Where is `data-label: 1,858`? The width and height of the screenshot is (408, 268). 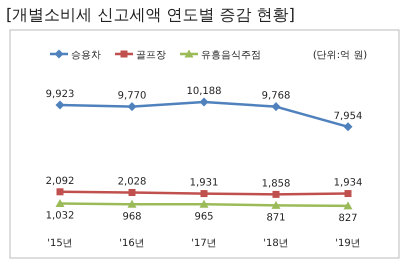 data-label: 1,858 is located at coordinates (276, 184).